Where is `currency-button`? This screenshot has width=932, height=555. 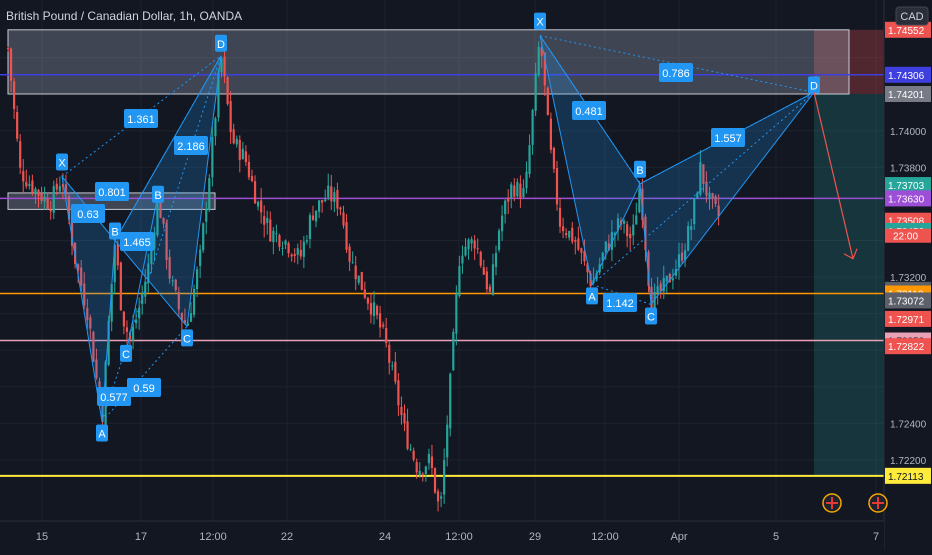
currency-button is located at coordinates (912, 16).